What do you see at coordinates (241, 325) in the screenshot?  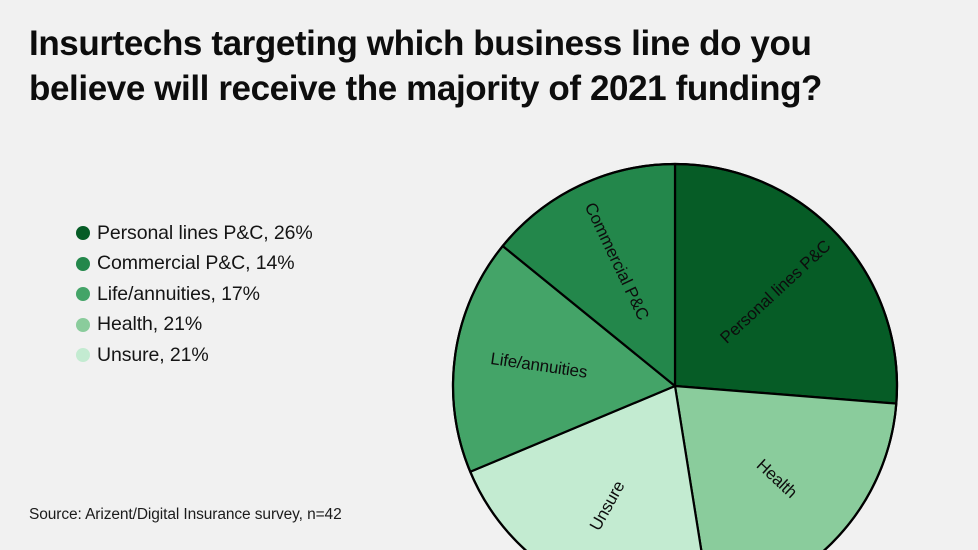 I see `legend-item: Health, 21%` at bounding box center [241, 325].